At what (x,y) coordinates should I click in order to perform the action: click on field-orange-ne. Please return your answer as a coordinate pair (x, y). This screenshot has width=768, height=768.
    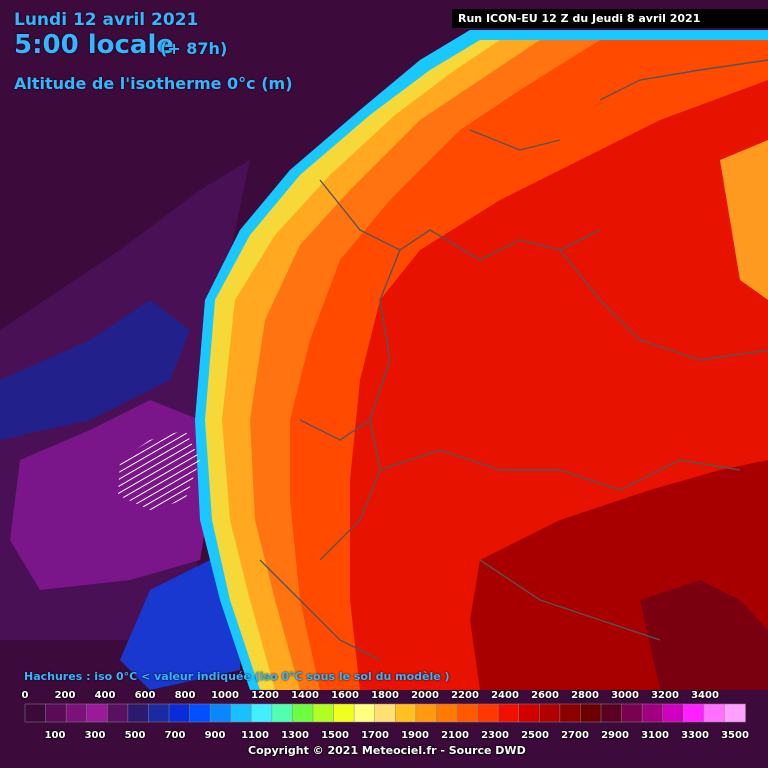
    Looking at the image, I should click on (744, 220).